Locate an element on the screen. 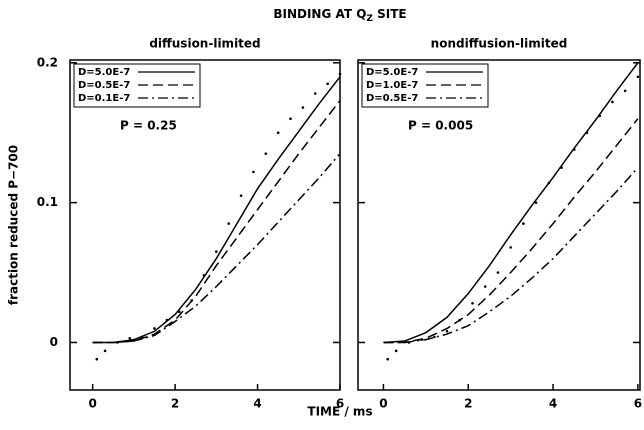  annotation: P = 0.25 is located at coordinates (148, 126).